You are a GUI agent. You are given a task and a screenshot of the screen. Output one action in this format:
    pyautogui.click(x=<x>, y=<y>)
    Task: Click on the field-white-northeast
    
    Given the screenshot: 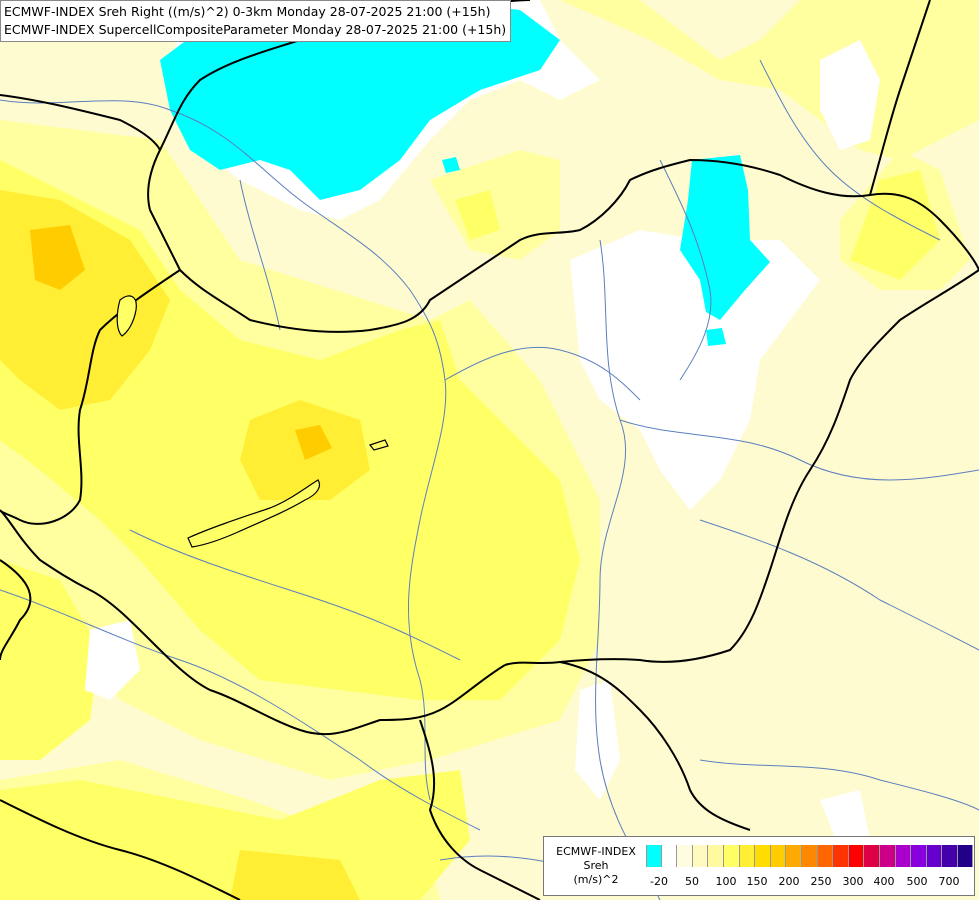 What is the action you would take?
    pyautogui.click(x=850, y=95)
    